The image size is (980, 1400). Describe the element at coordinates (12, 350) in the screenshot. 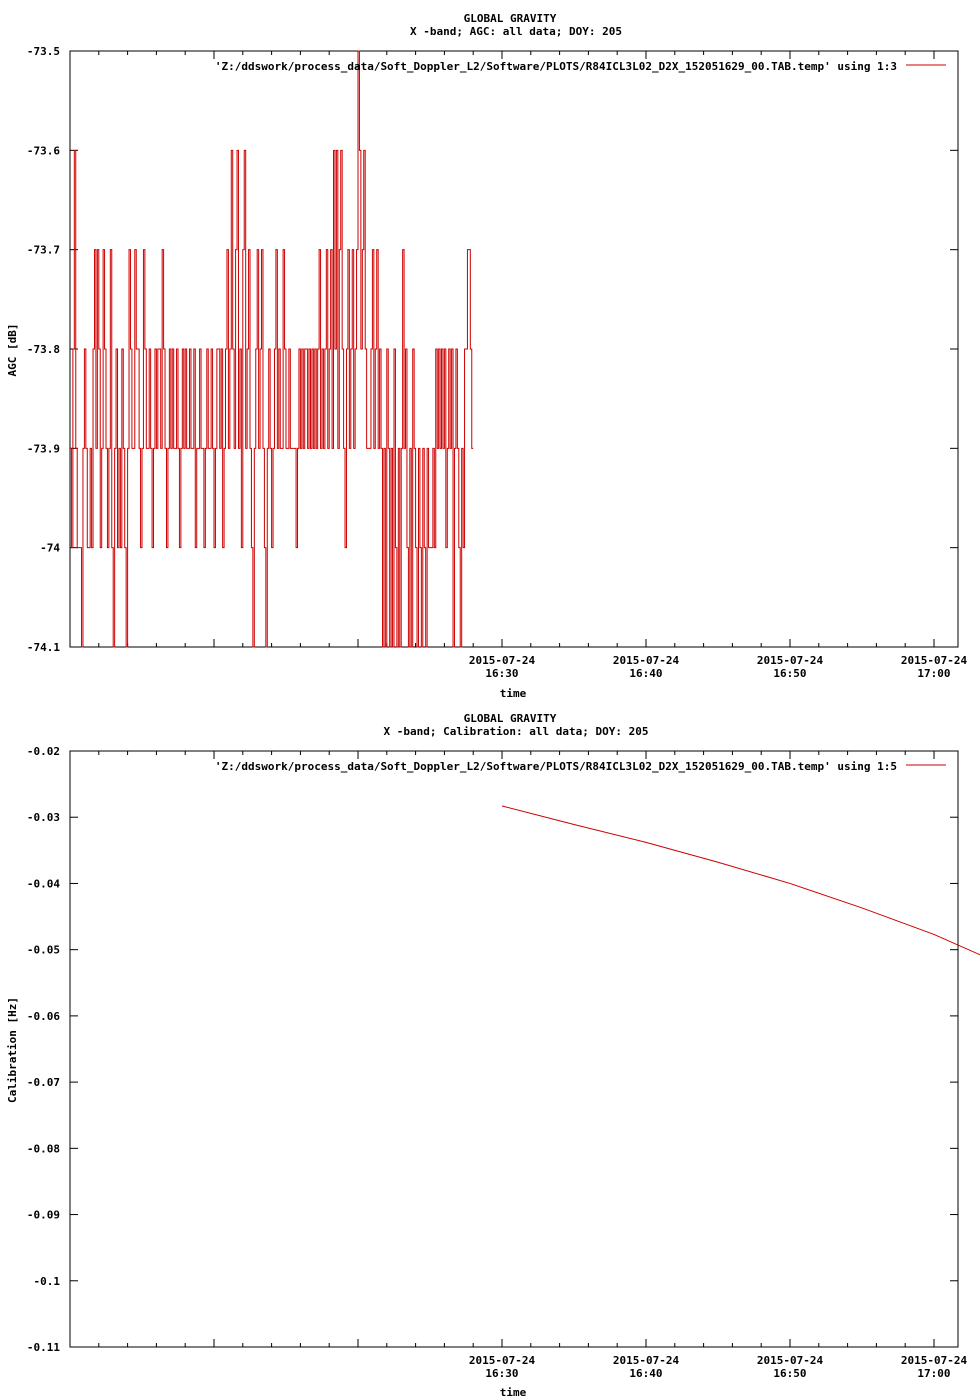

I see `agc-y-axis-label: AGC [dB]` at that location.